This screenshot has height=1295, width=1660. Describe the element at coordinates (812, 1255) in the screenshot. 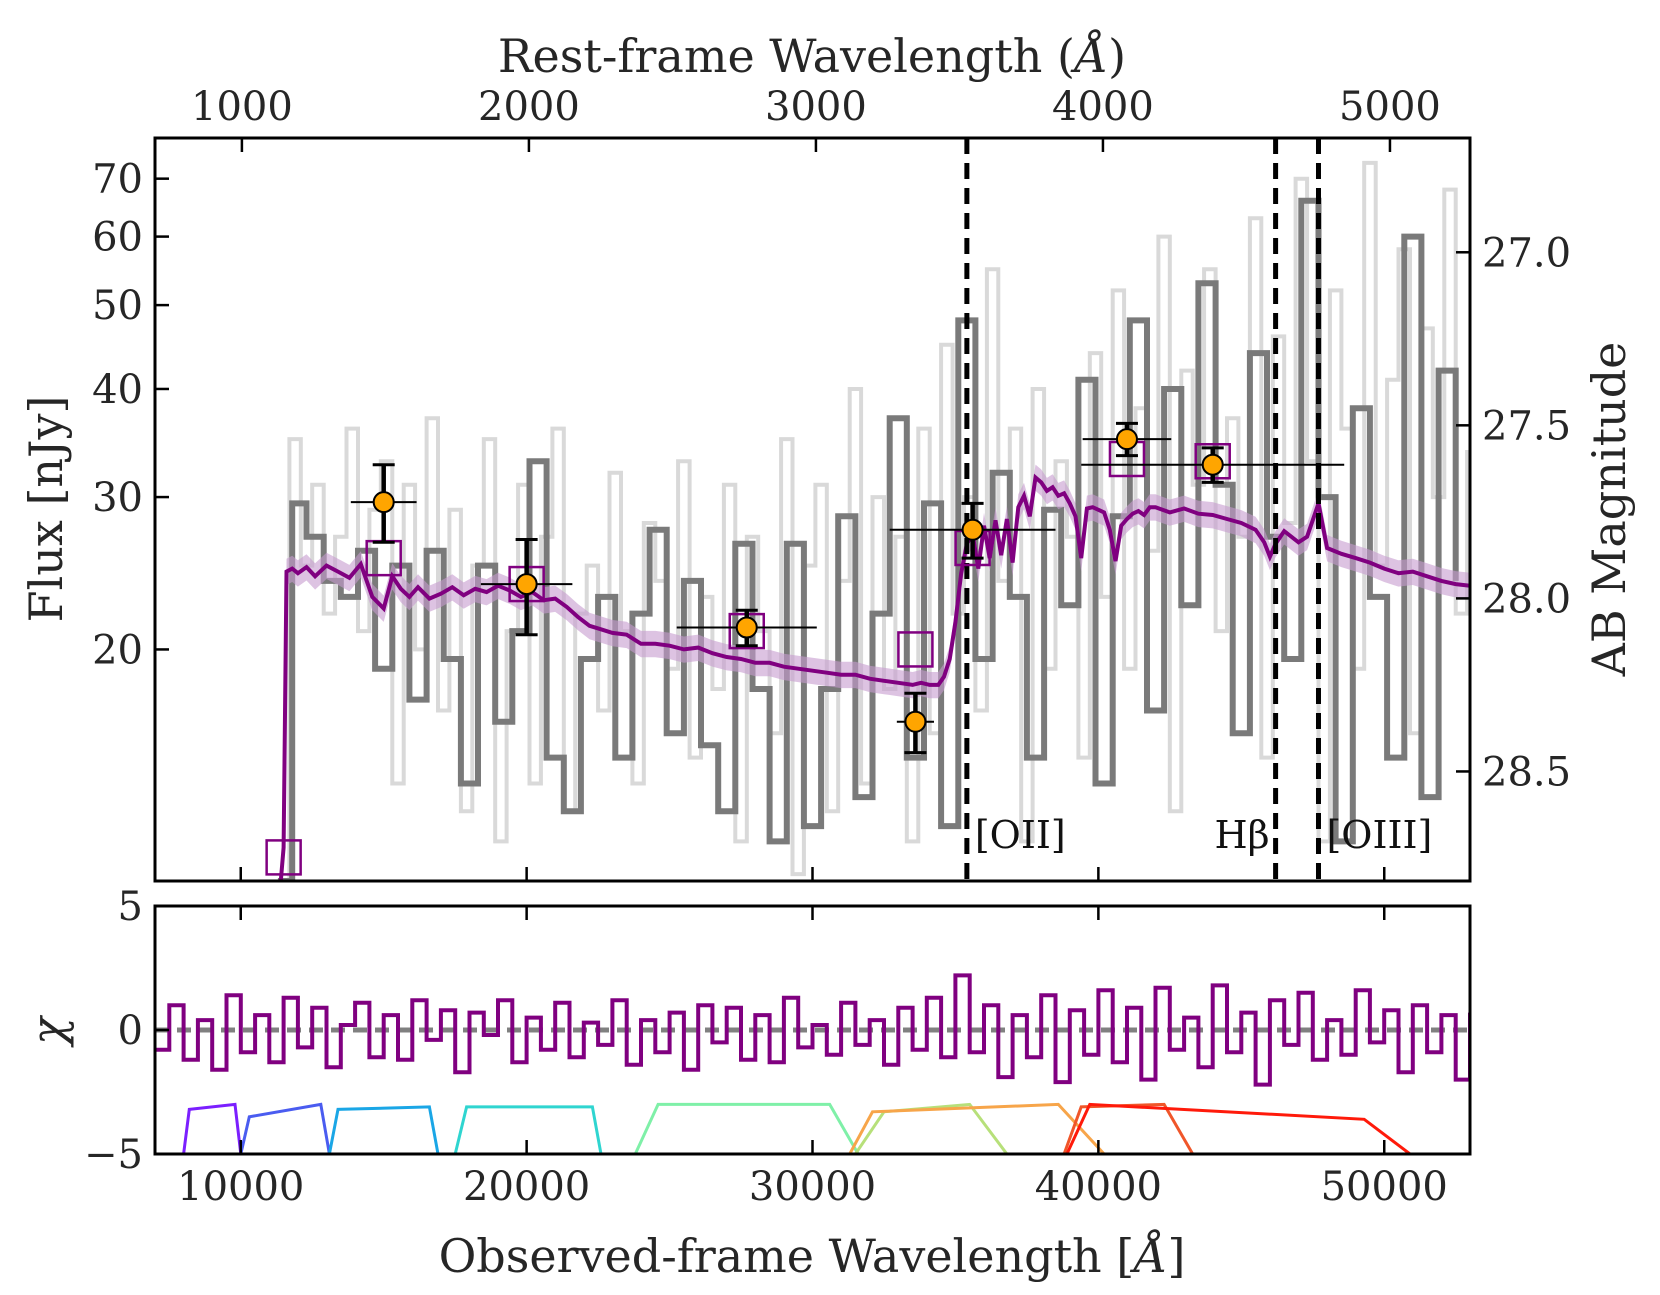

I see `observed-frame-axis-title: Observed-frame Wavelength [Å]` at that location.